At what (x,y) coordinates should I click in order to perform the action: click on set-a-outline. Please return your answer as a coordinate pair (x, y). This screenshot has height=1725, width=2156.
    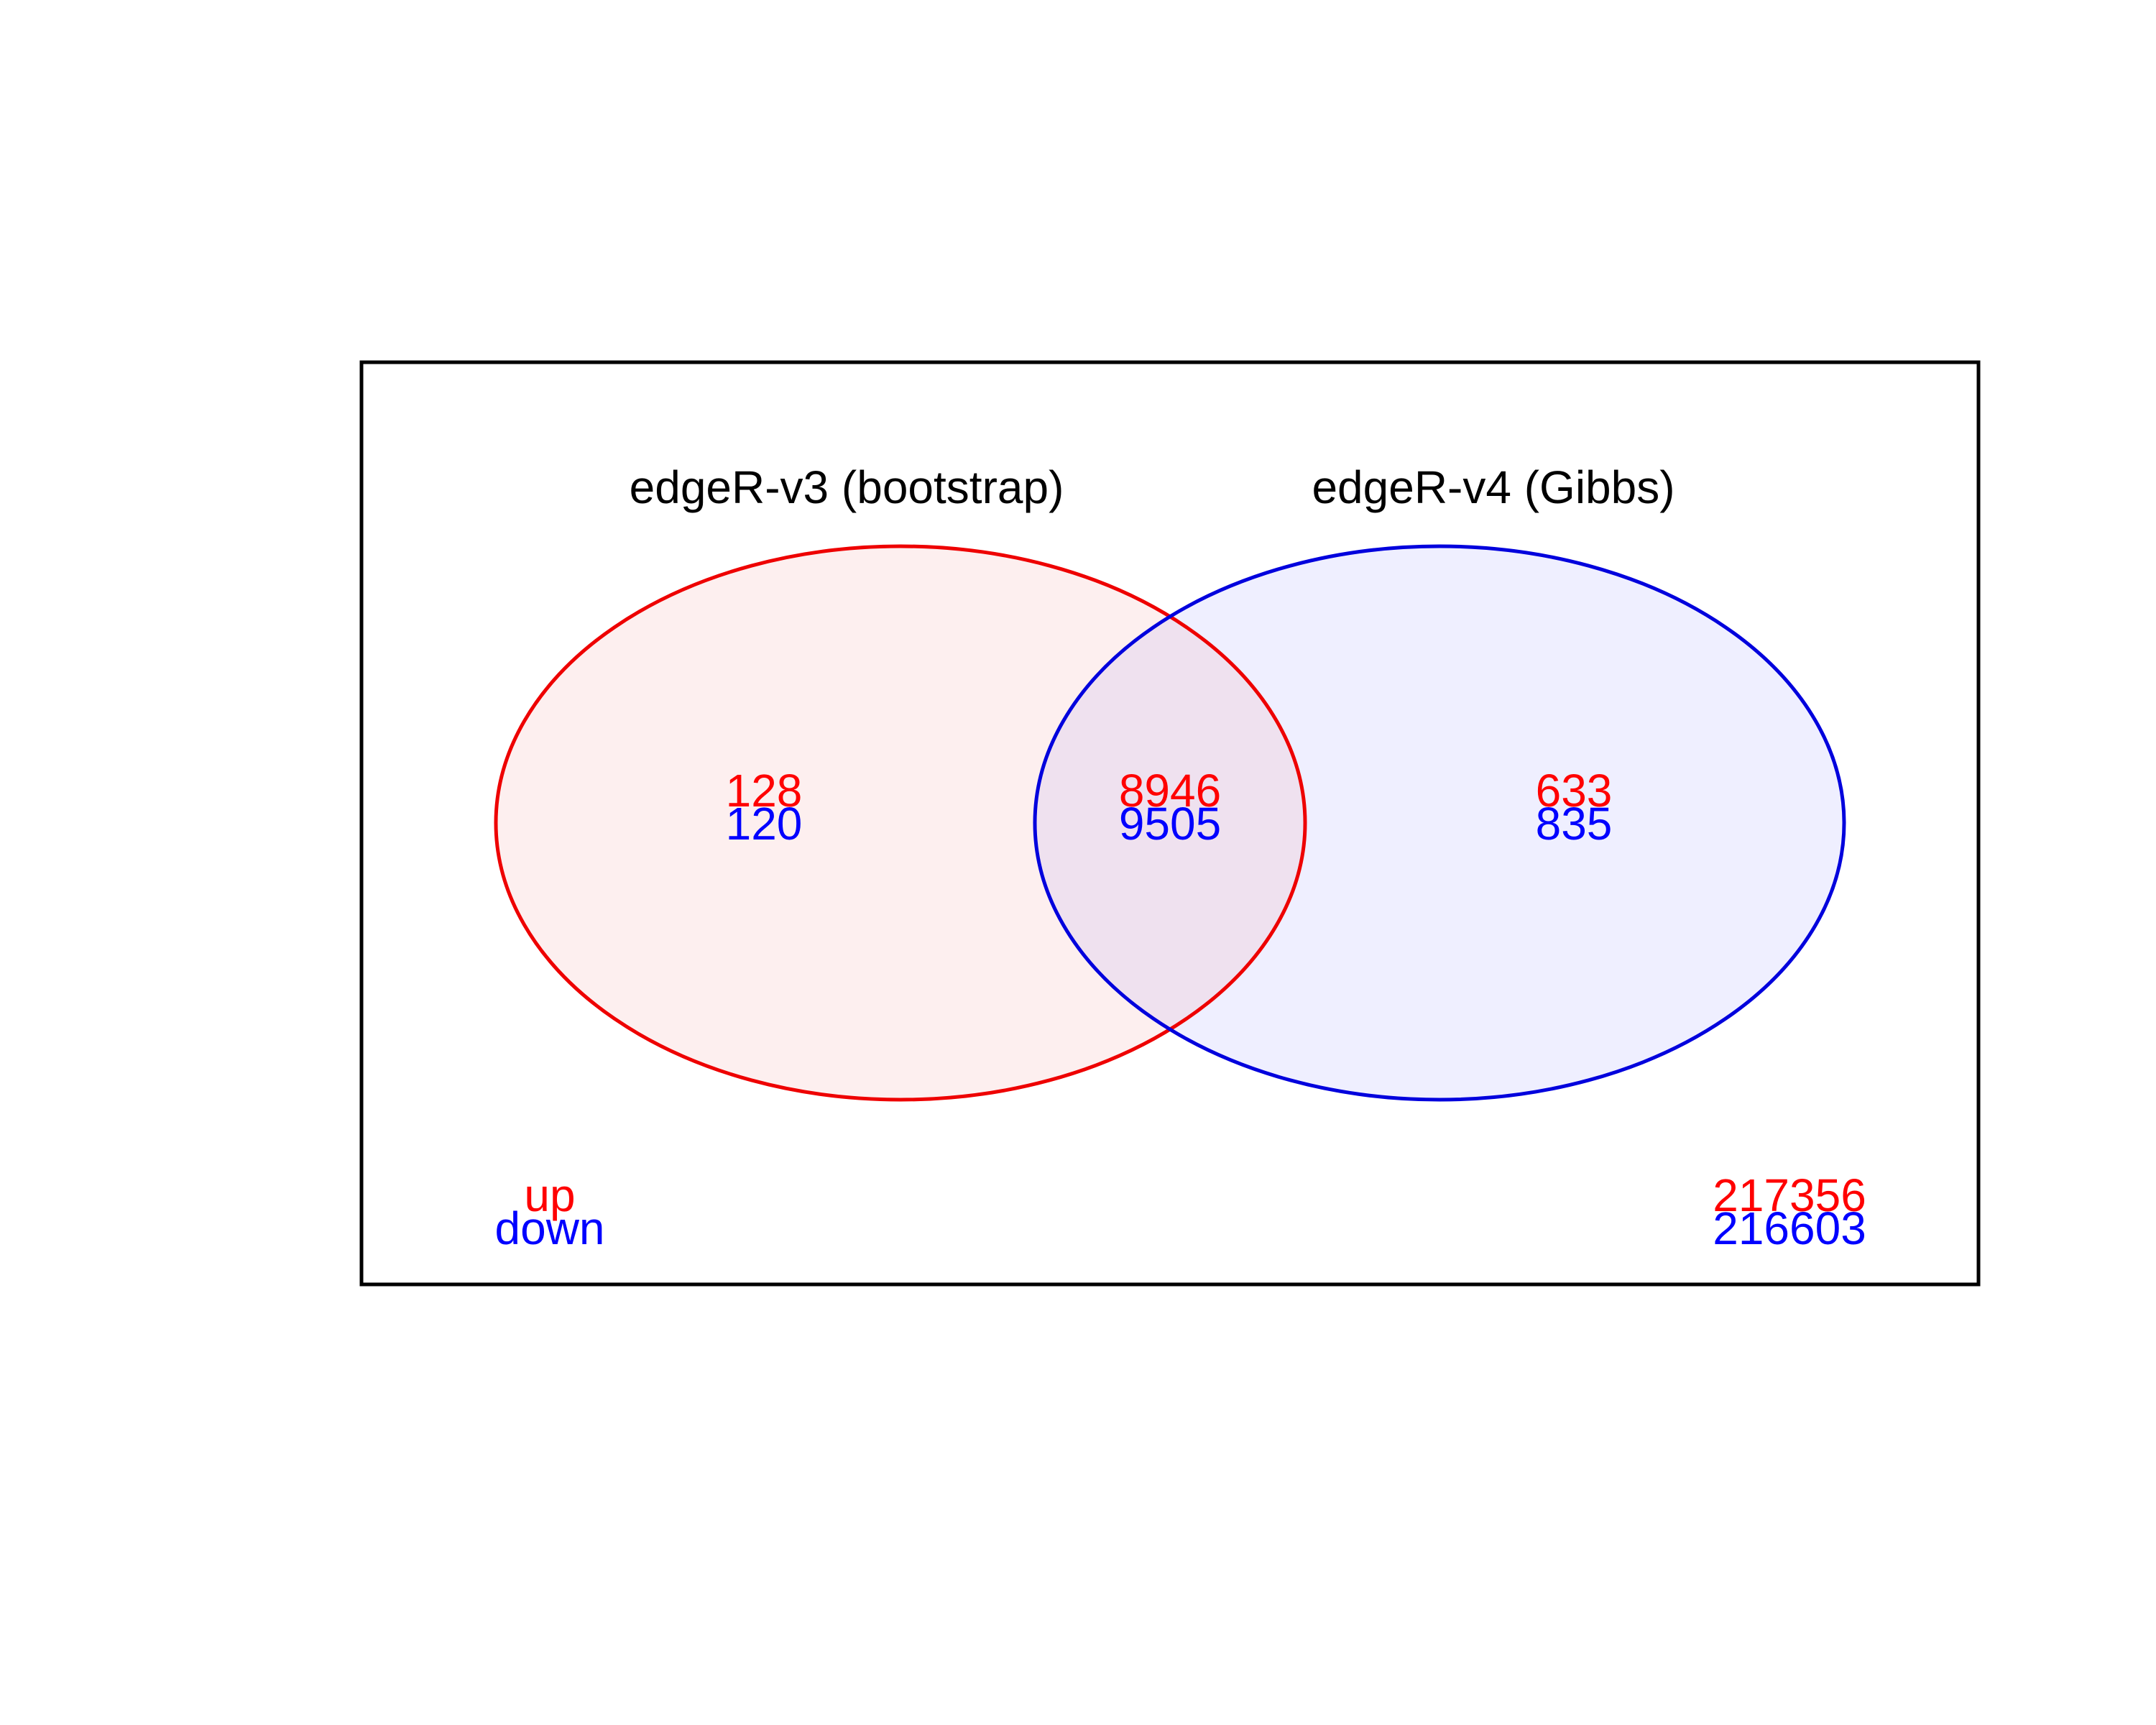
    Looking at the image, I should click on (901, 823).